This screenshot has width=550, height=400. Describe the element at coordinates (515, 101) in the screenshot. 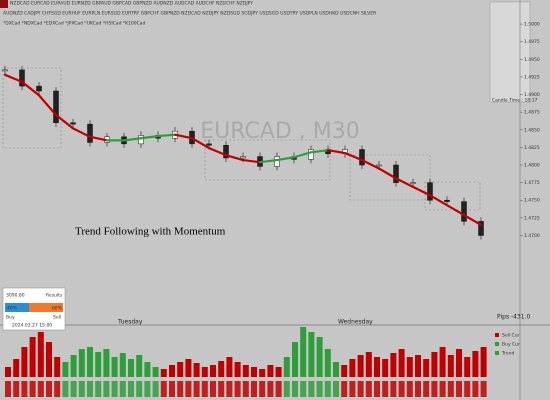

I see `candle-time: Candle Time : 18:17` at that location.